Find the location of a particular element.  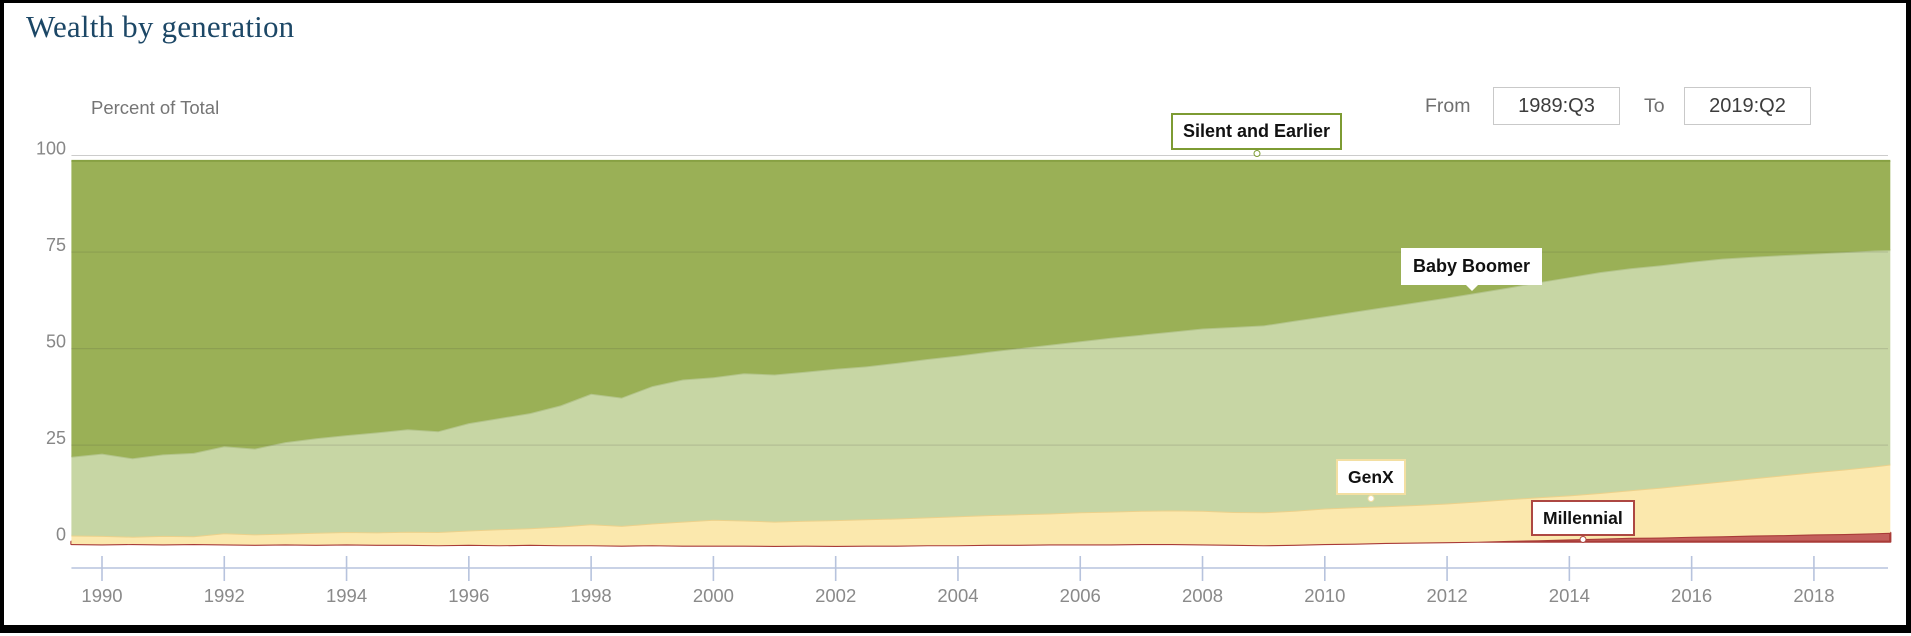

x-tick-label-1994: 1994 is located at coordinates (346, 595).